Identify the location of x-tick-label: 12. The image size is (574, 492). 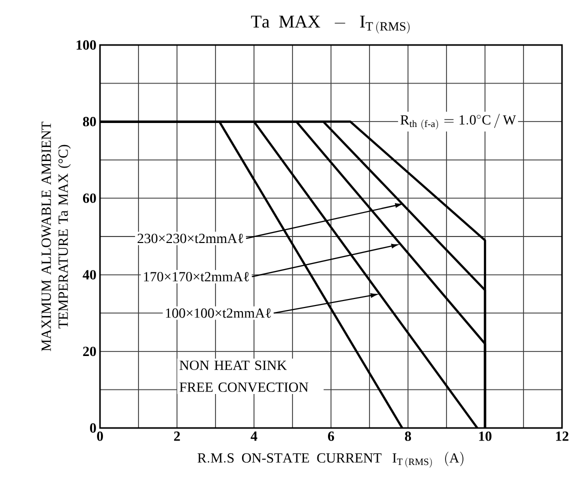
(562, 436).